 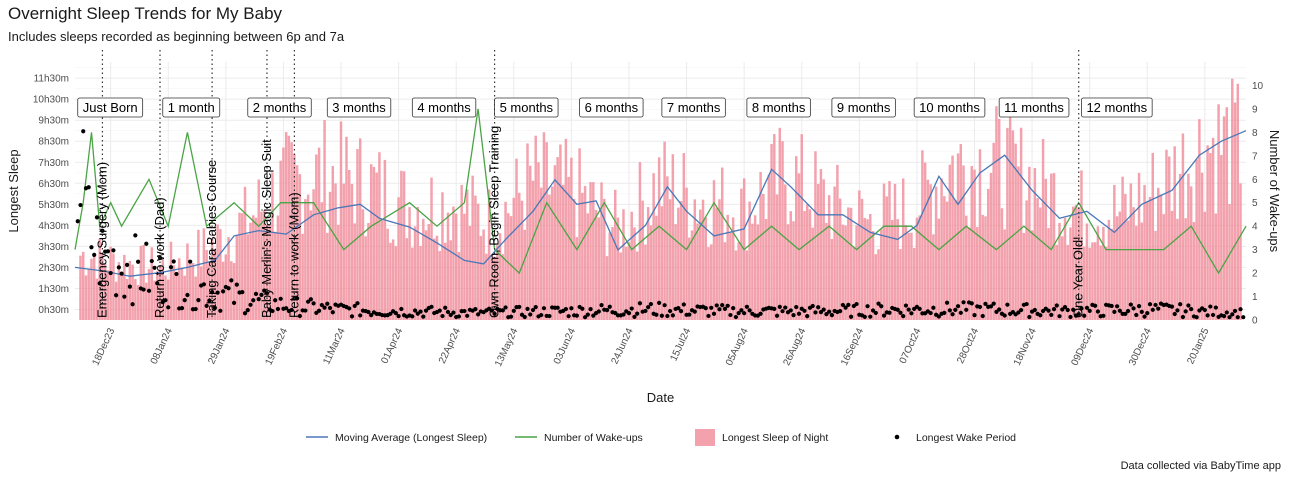 I want to click on month-label: Just Born, so click(x=110, y=107).